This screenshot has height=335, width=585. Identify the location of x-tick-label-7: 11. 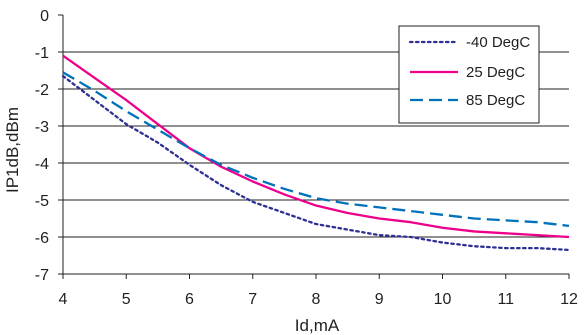
(505, 299).